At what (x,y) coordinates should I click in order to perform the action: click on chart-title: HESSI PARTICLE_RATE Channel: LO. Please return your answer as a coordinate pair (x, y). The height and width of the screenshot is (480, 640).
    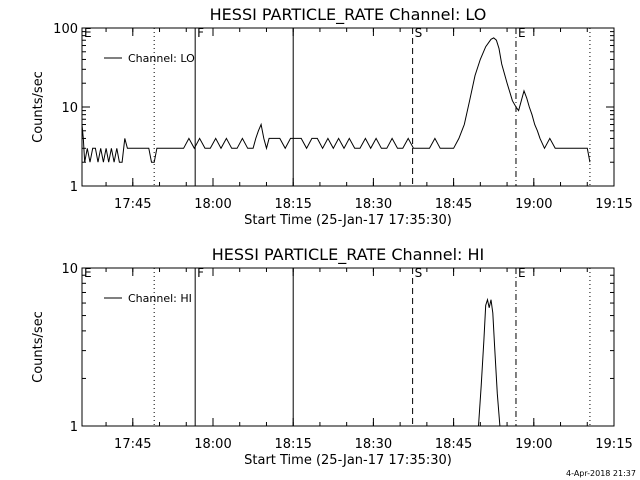
    Looking at the image, I should click on (348, 15).